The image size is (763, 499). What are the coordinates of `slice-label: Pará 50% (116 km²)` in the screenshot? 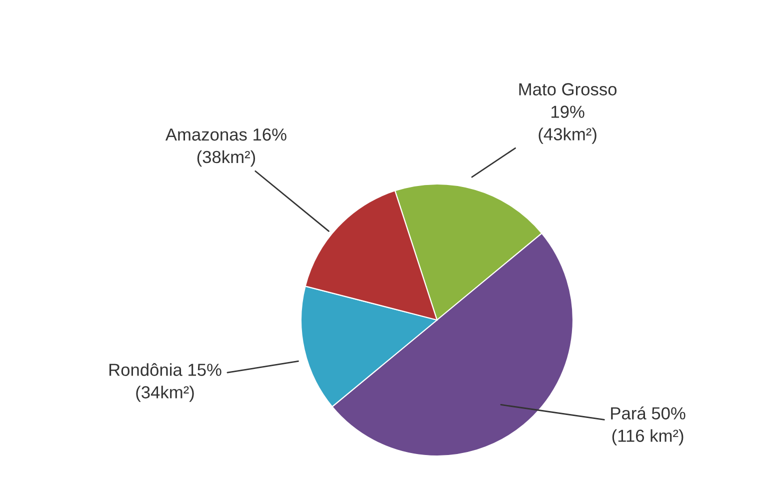 It's located at (648, 426).